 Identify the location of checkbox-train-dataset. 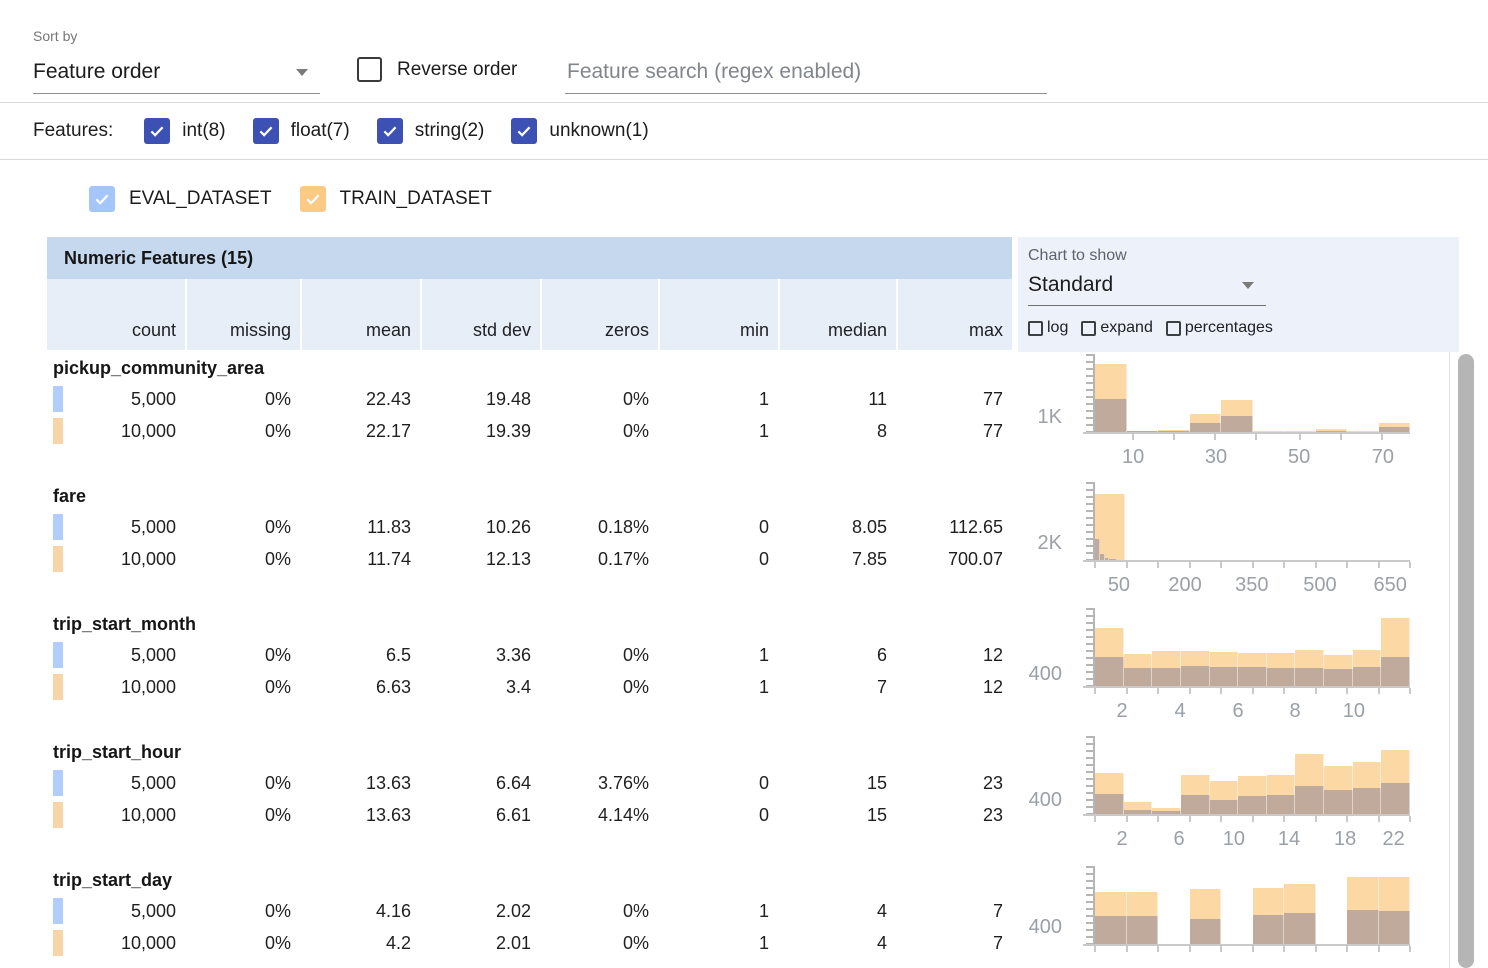
(312, 198).